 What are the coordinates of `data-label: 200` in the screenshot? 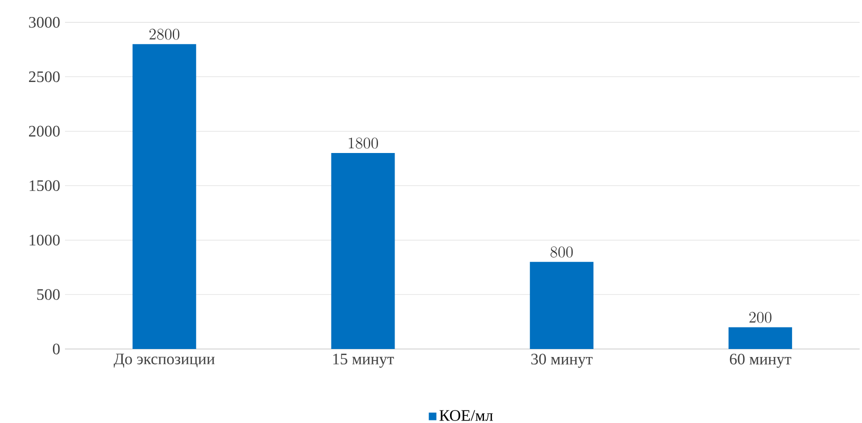 It's located at (760, 317).